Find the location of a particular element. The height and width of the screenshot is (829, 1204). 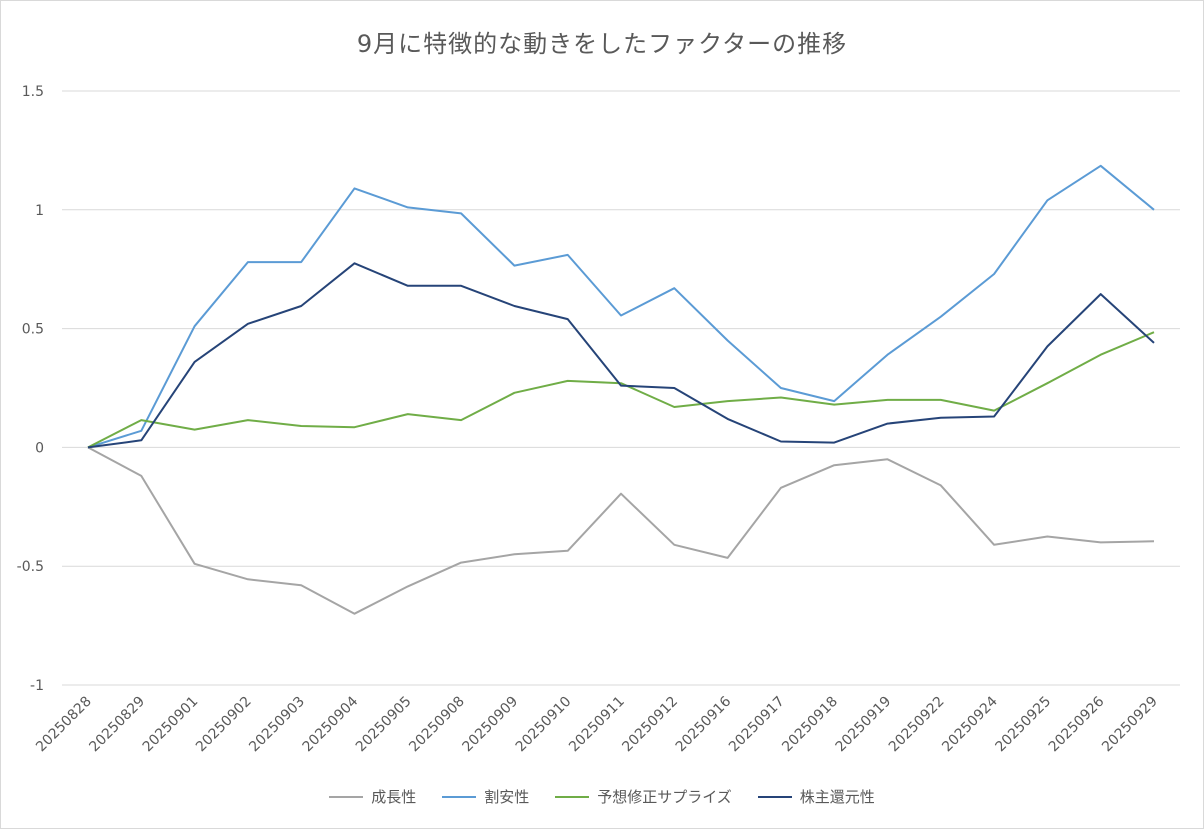

x-tick-label: 20250902 is located at coordinates (224, 725).